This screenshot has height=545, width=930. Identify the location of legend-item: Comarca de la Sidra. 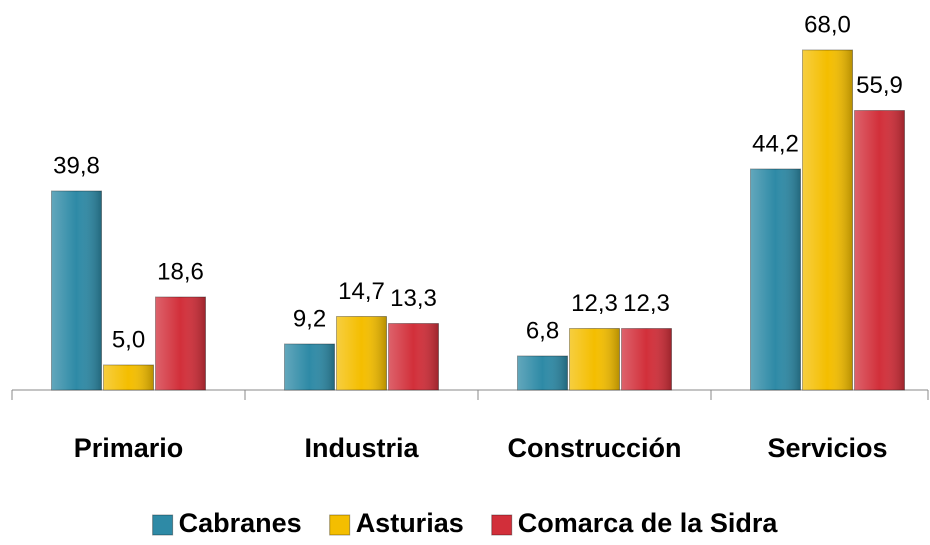
(635, 523).